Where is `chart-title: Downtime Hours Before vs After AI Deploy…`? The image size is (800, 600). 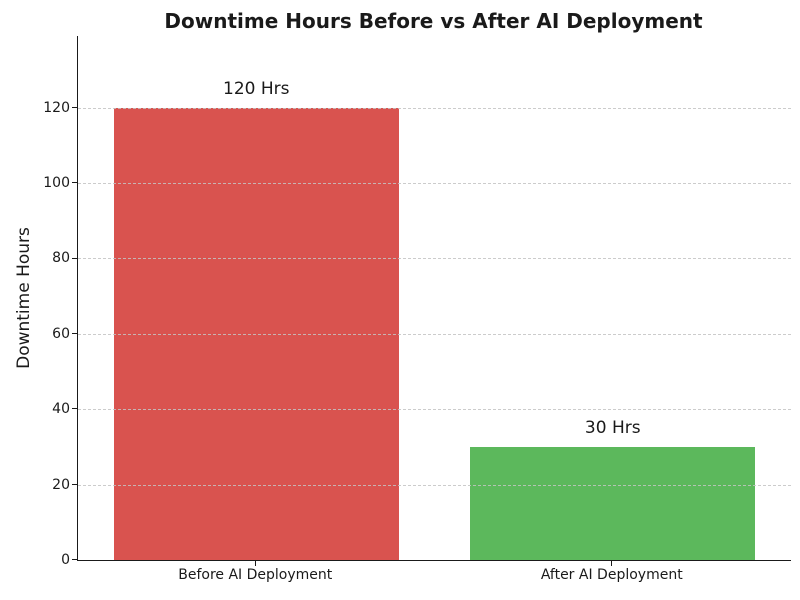 chart-title: Downtime Hours Before vs After AI Deploy… is located at coordinates (433, 21).